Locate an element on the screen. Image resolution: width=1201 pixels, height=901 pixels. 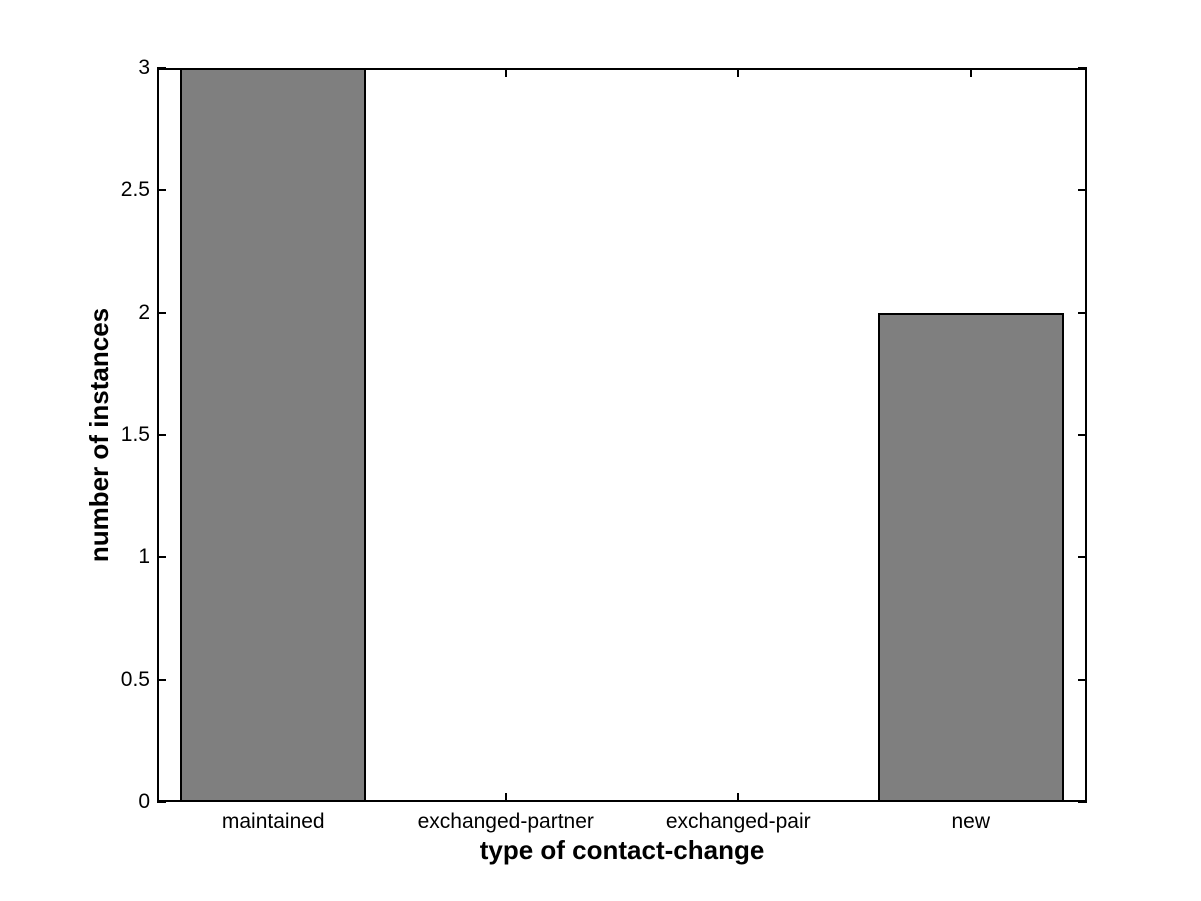
x-tick-label-new: new is located at coordinates (971, 821).